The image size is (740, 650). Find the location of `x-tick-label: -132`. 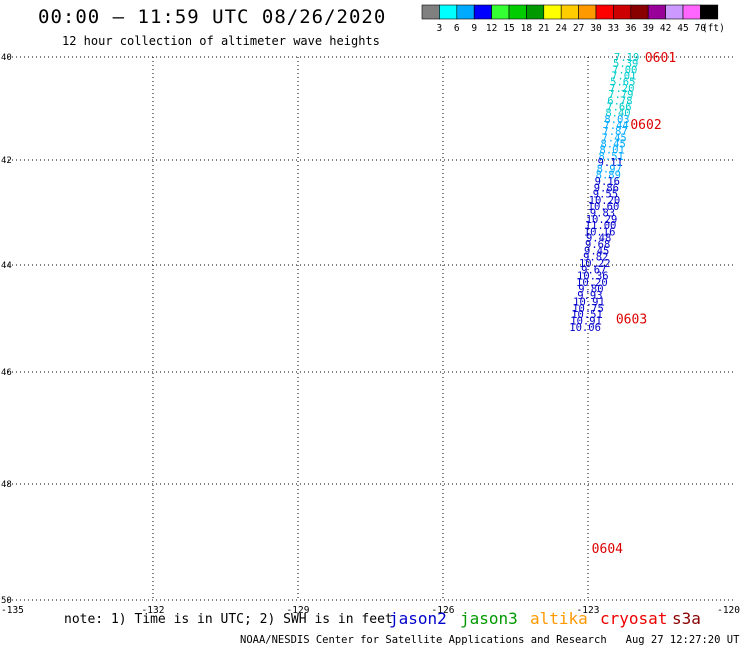

x-tick-label: -132 is located at coordinates (153, 610).